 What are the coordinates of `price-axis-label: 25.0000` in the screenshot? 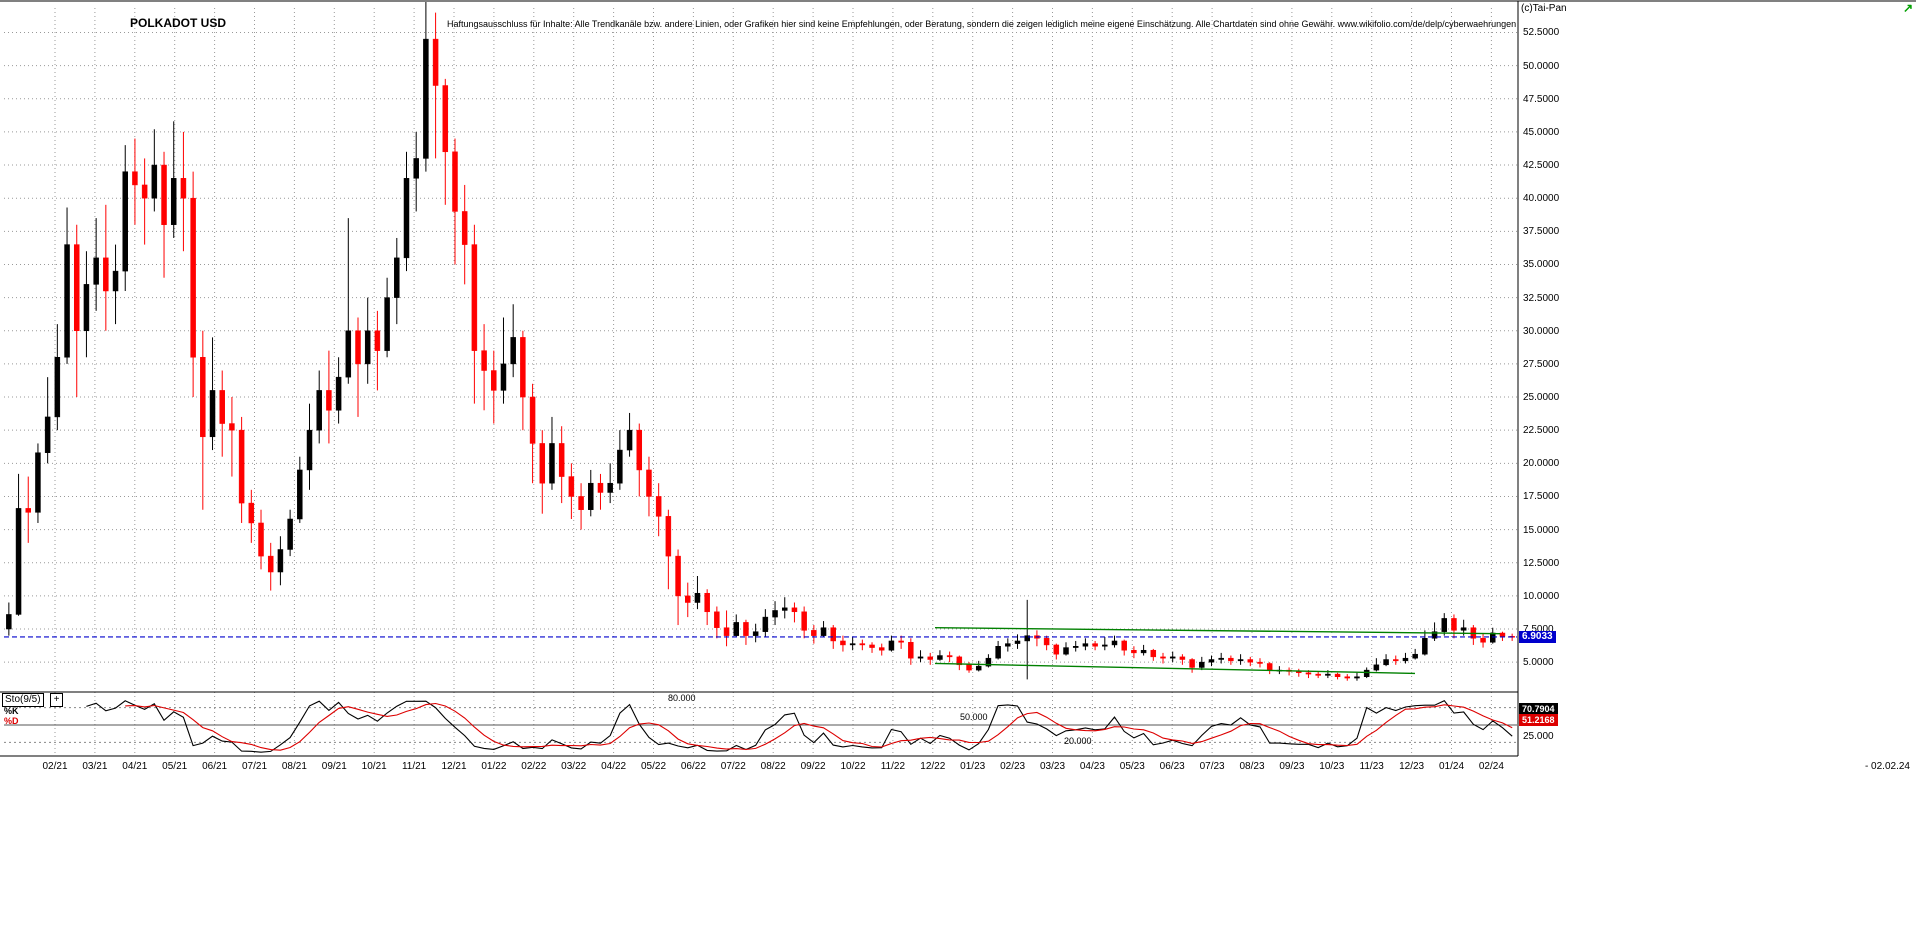 It's located at (1541, 398).